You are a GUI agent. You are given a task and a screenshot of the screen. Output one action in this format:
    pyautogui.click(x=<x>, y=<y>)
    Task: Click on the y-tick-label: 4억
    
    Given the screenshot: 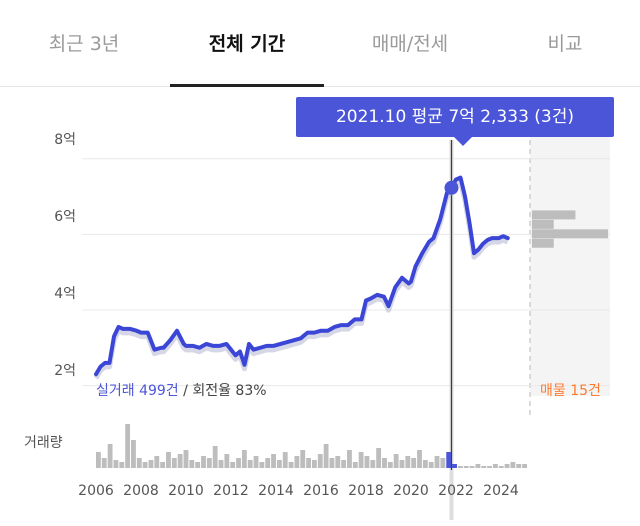 What is the action you would take?
    pyautogui.click(x=65, y=294)
    